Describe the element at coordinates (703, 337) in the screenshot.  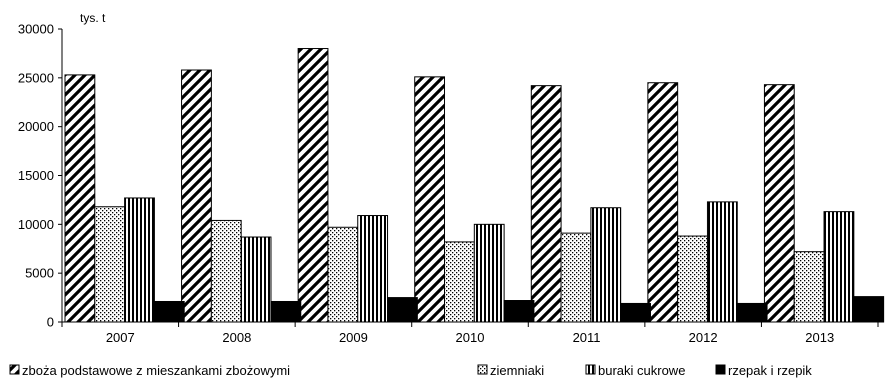
I see `x-tick-label: 2012` at that location.